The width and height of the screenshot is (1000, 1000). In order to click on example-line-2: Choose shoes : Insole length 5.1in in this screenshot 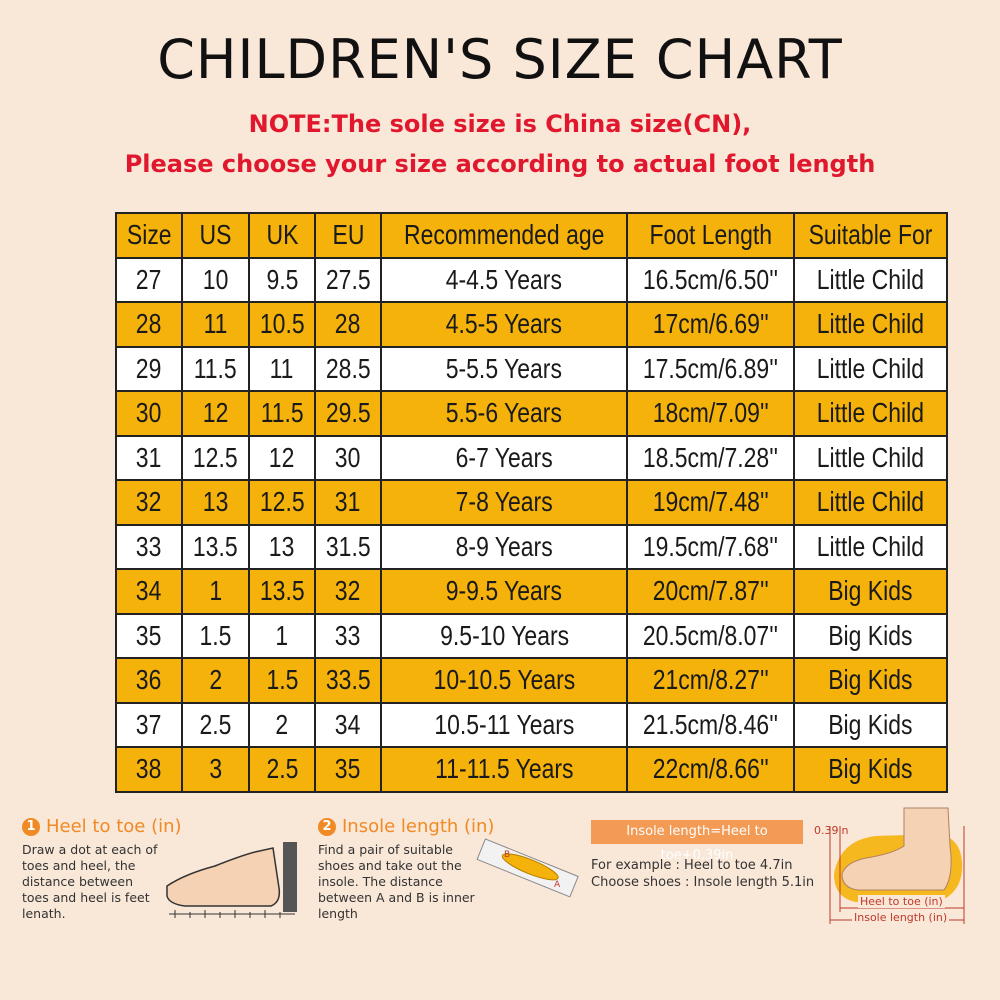, I will do `click(703, 882)`.